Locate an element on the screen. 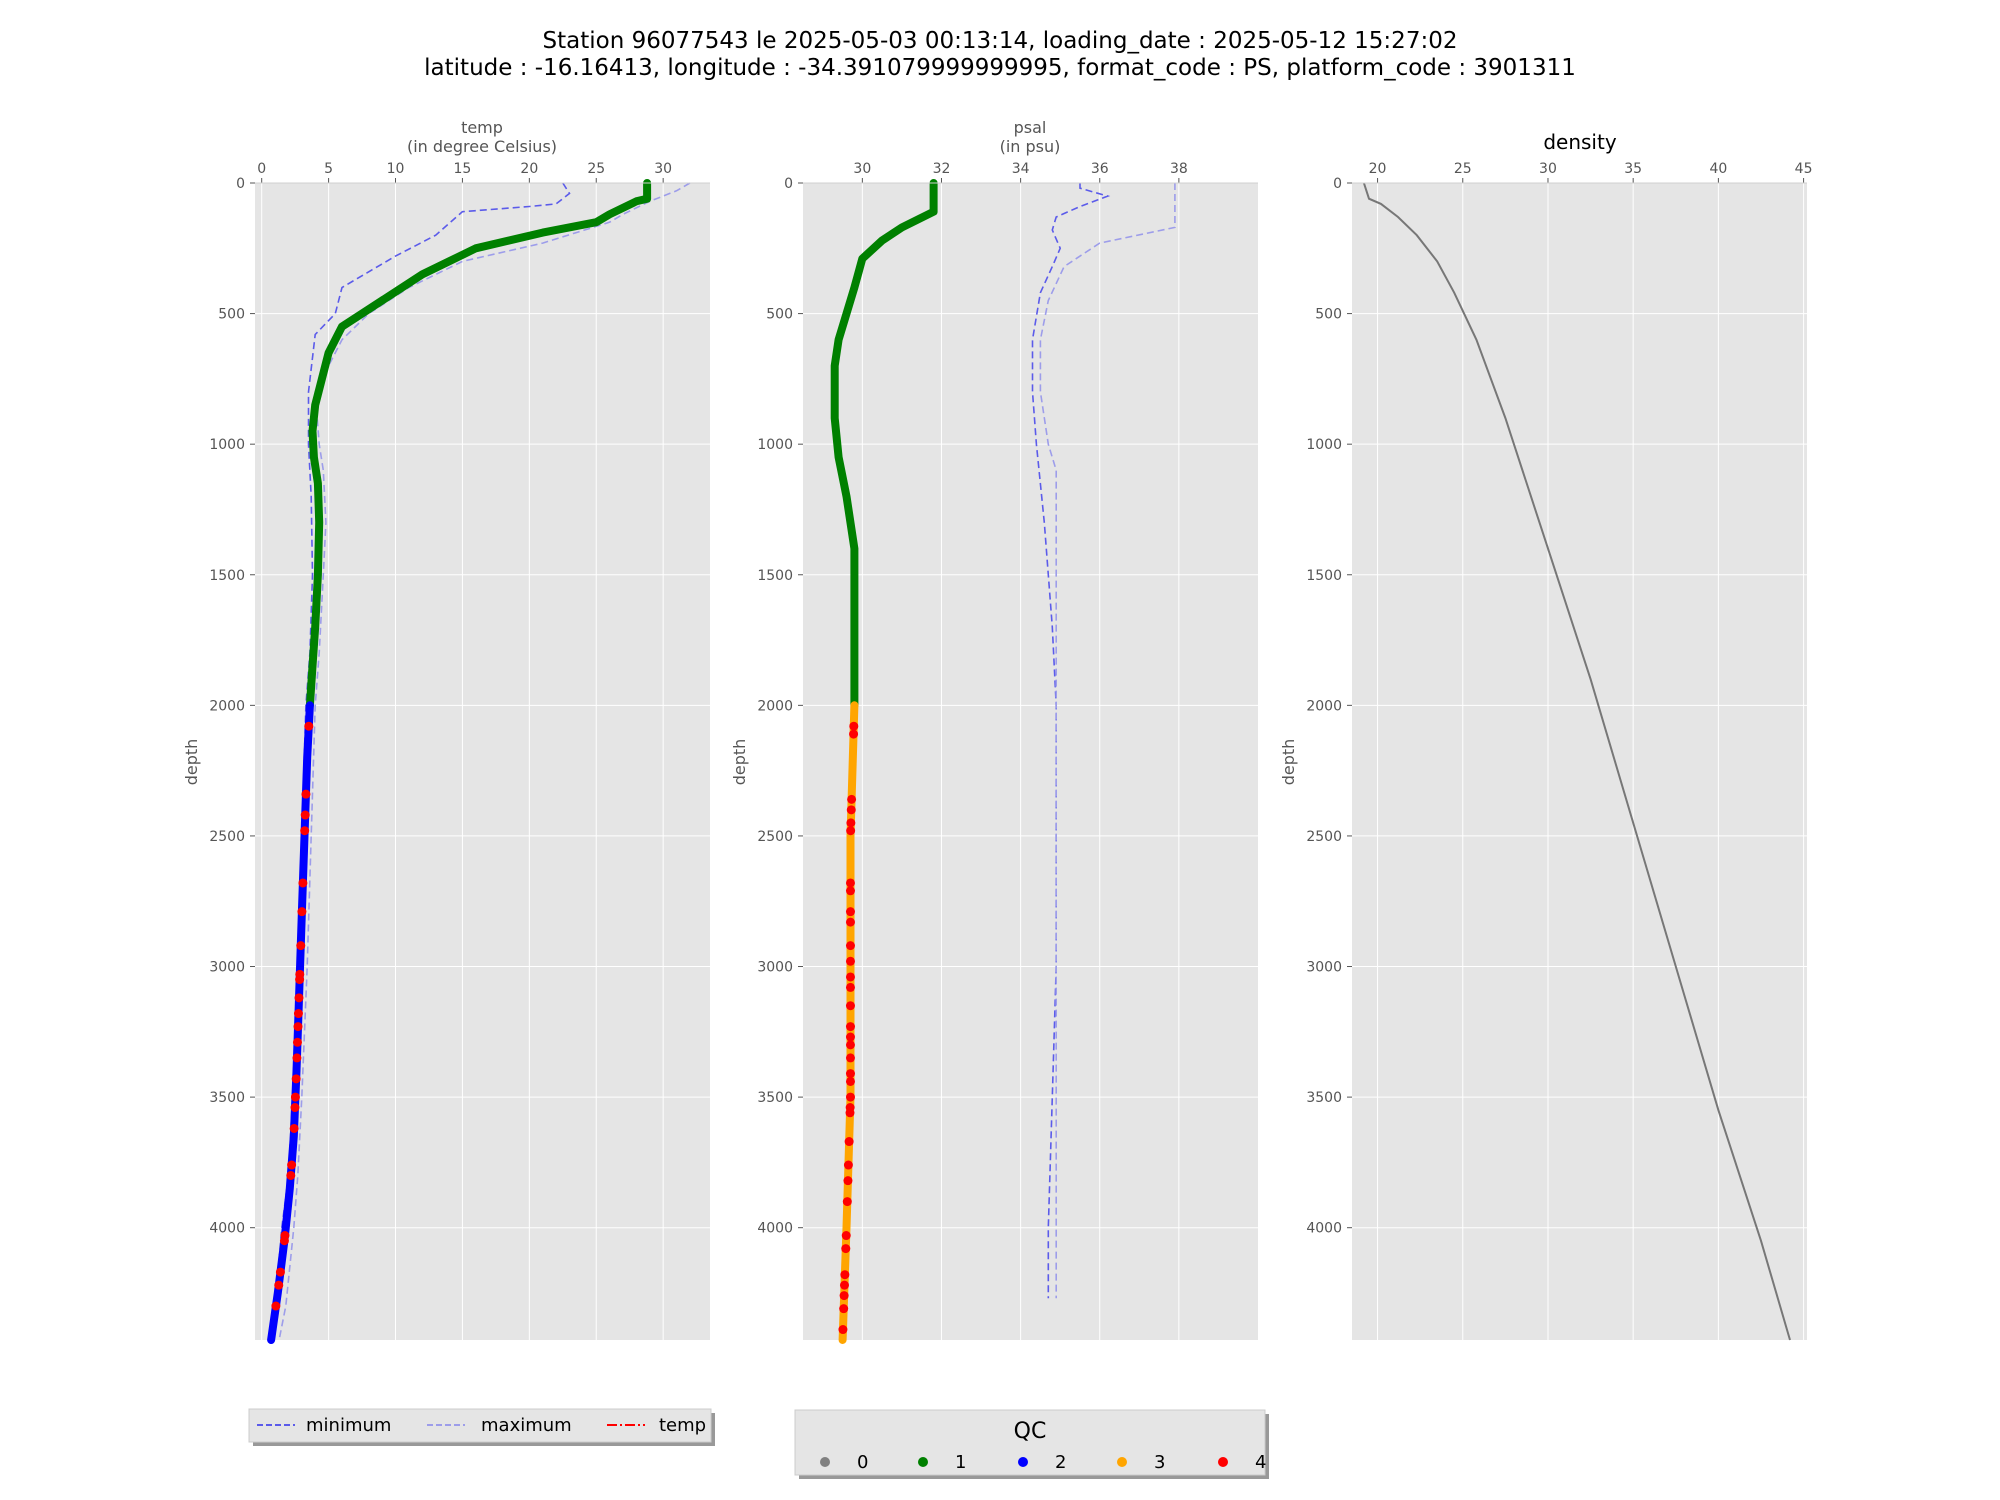 The image size is (2000, 1500). psal-ytick-label: 3000 is located at coordinates (775, 968).